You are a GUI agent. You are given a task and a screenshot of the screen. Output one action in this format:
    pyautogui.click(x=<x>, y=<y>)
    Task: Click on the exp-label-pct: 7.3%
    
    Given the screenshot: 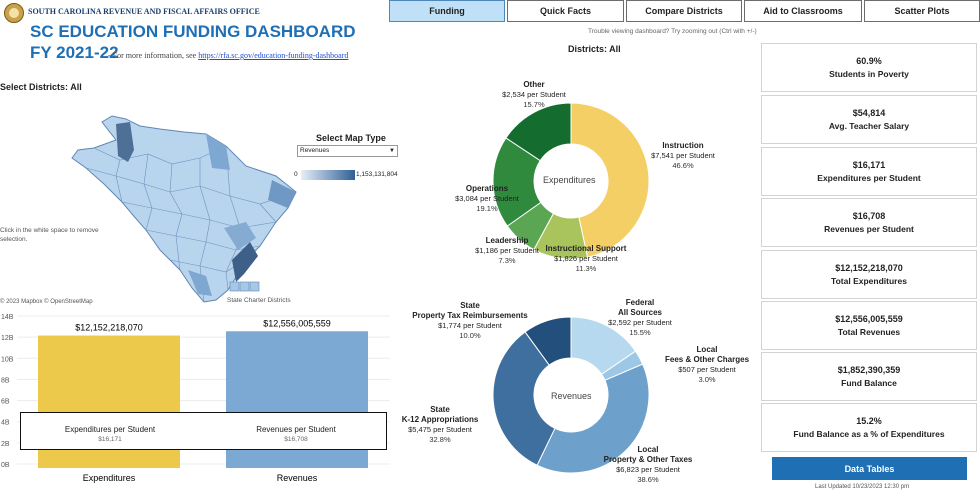 What is the action you would take?
    pyautogui.click(x=507, y=260)
    